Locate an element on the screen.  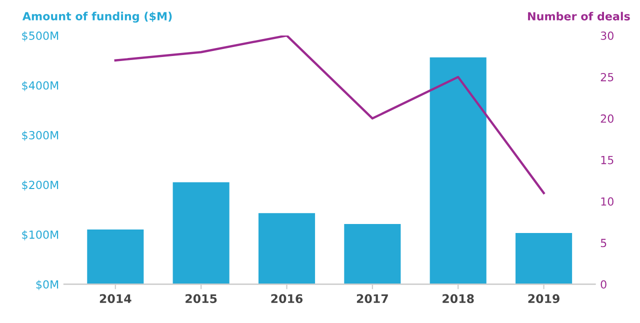
x-tick-label: 2018 is located at coordinates (458, 299).